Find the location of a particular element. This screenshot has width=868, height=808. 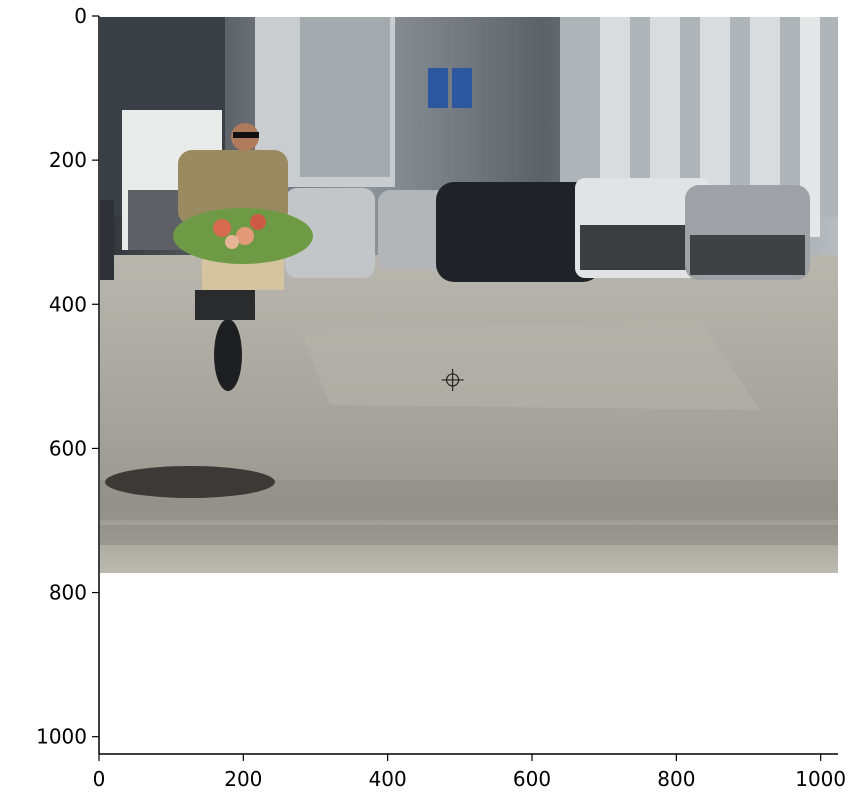

x-tick-label: 800 is located at coordinates (676, 779).